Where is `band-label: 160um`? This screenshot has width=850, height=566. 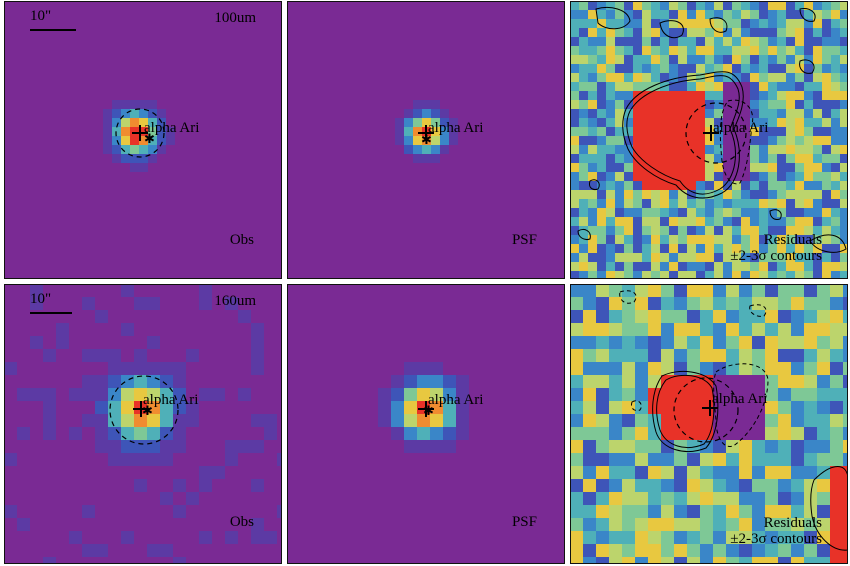
band-label: 160um is located at coordinates (235, 301).